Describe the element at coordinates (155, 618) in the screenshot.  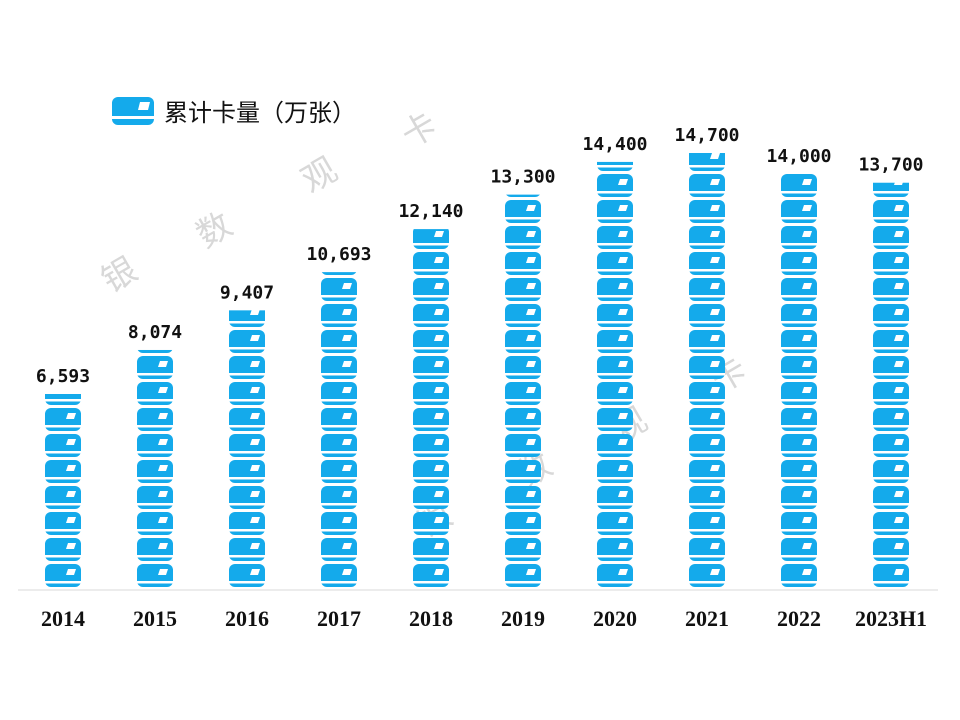
I see `x-tick-label: 2015` at that location.